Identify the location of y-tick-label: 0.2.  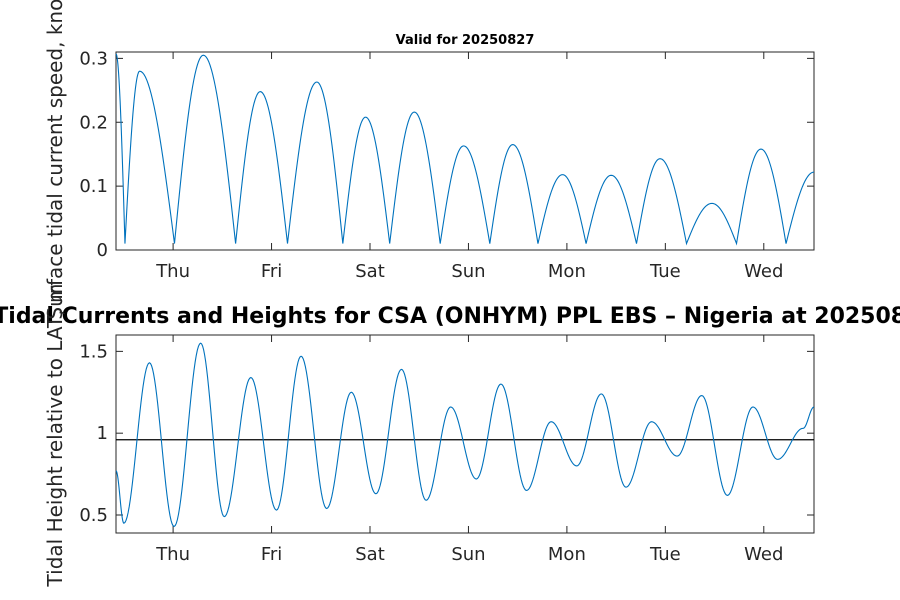
(93, 122).